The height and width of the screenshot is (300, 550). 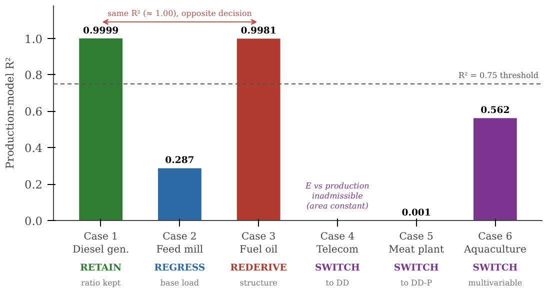 What do you see at coordinates (180, 244) in the screenshot?
I see `x-tick-label: Case 2 Feed mill` at bounding box center [180, 244].